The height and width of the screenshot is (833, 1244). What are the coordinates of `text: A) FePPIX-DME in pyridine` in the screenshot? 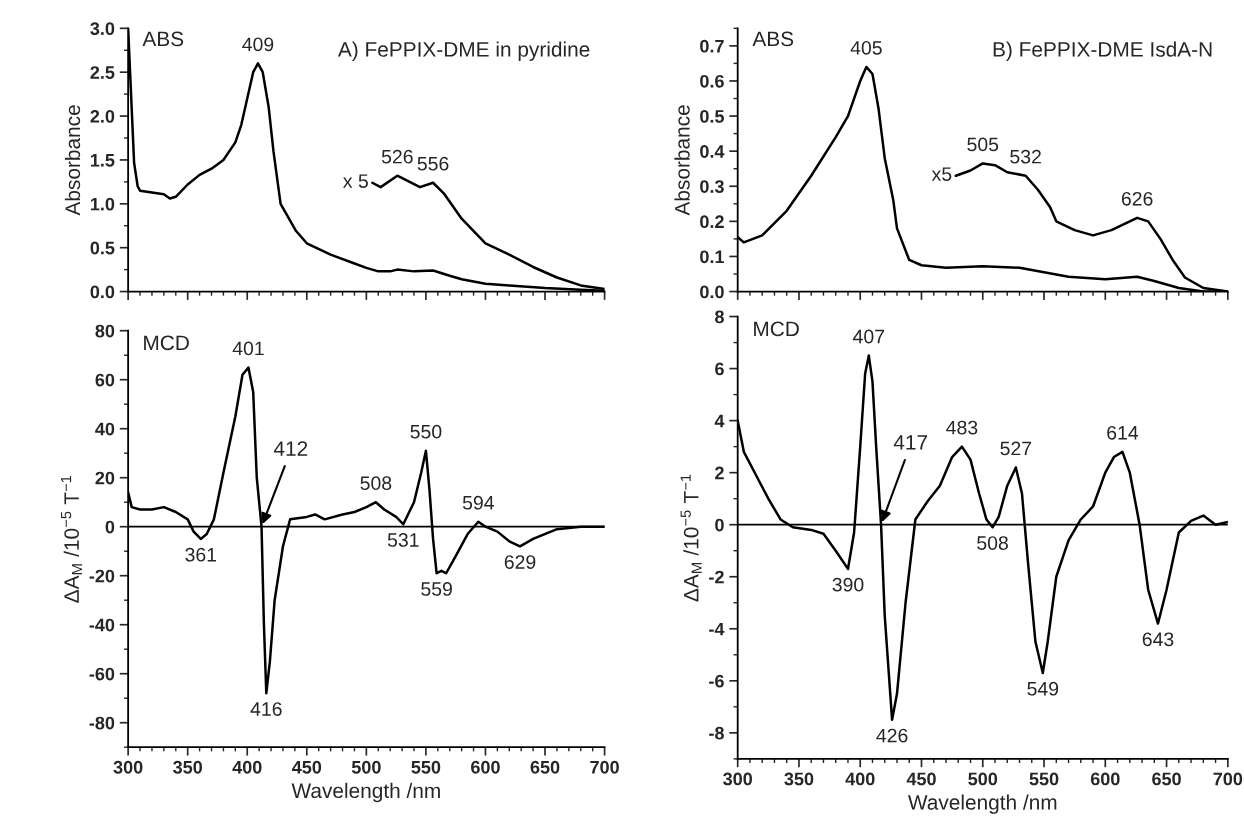 It's located at (463, 51).